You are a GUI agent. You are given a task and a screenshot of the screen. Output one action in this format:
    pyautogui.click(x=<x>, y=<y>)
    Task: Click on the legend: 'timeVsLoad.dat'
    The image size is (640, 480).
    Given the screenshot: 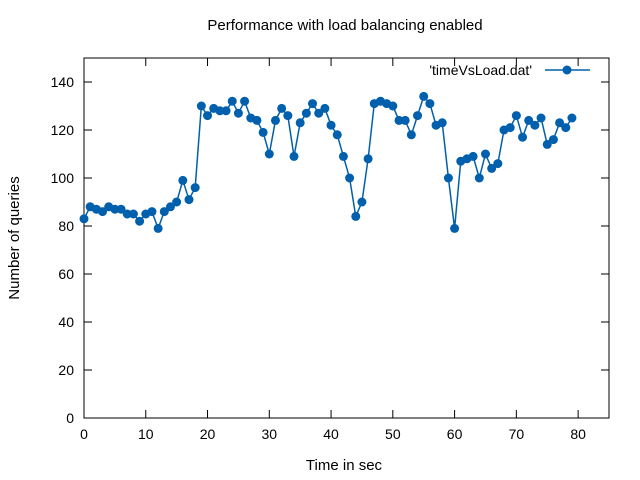 What is the action you would take?
    pyautogui.click(x=509, y=70)
    